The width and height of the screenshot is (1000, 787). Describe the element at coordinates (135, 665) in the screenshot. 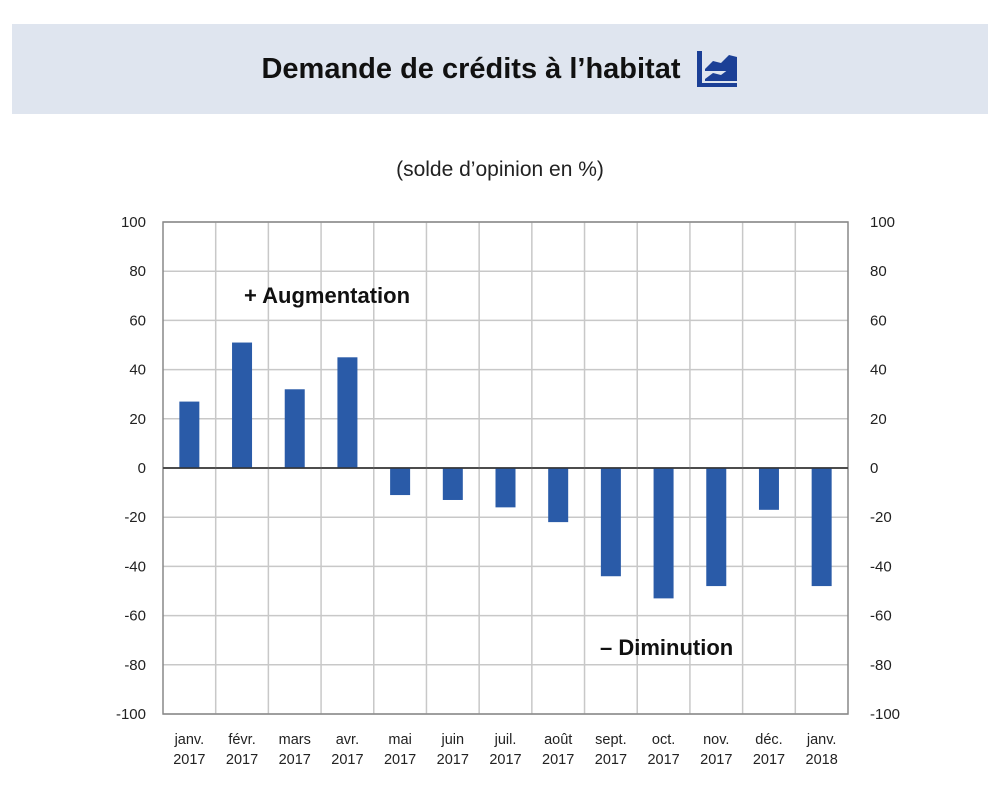

I see `y-tick-label-left: -80` at that location.